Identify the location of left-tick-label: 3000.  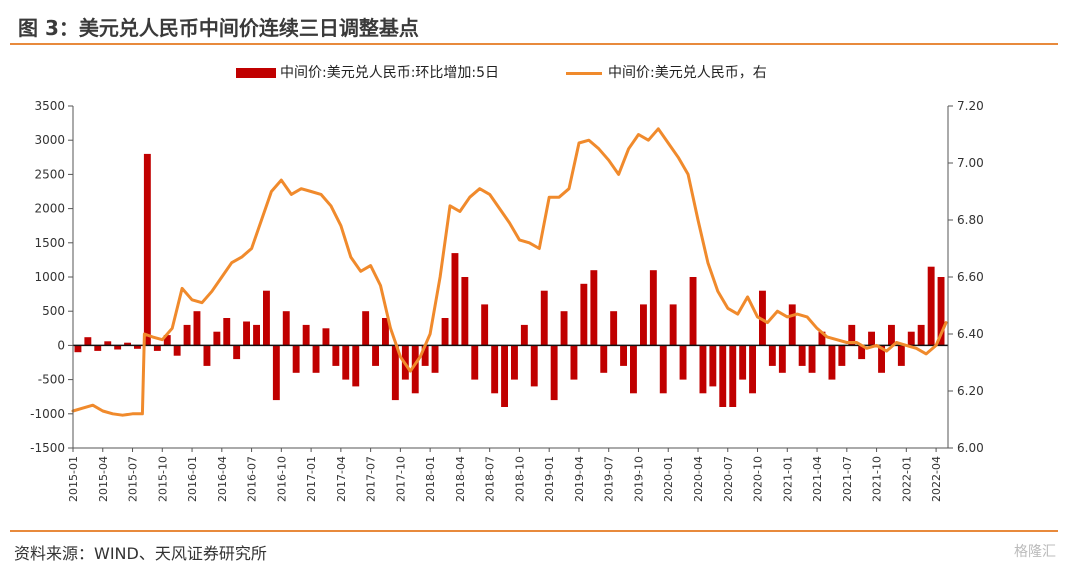
(49, 140).